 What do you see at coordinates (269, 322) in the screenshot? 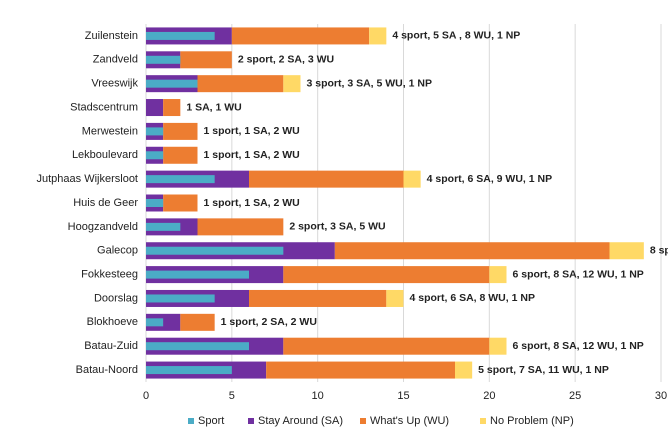
I see `data-annotation: 1 sport, 2 SA, 2 WU` at bounding box center [269, 322].